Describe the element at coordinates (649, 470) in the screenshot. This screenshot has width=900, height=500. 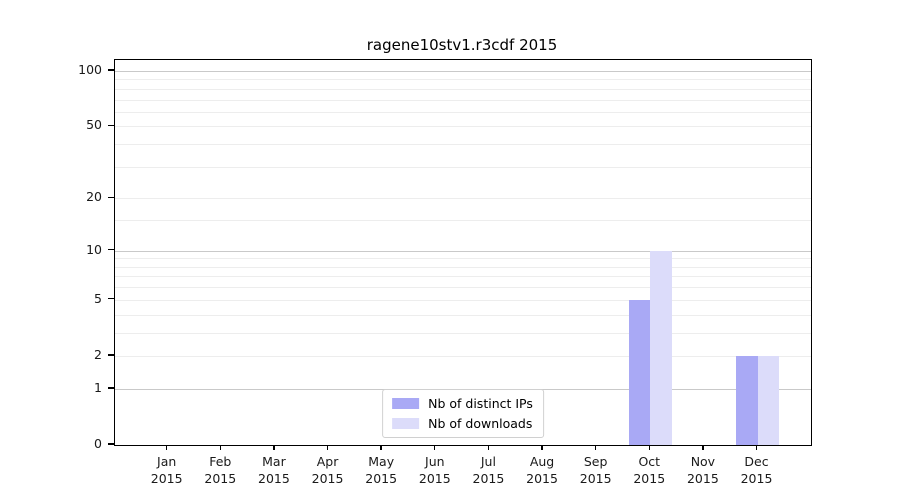
I see `x-tick-label-oct: Oct 2015` at that location.